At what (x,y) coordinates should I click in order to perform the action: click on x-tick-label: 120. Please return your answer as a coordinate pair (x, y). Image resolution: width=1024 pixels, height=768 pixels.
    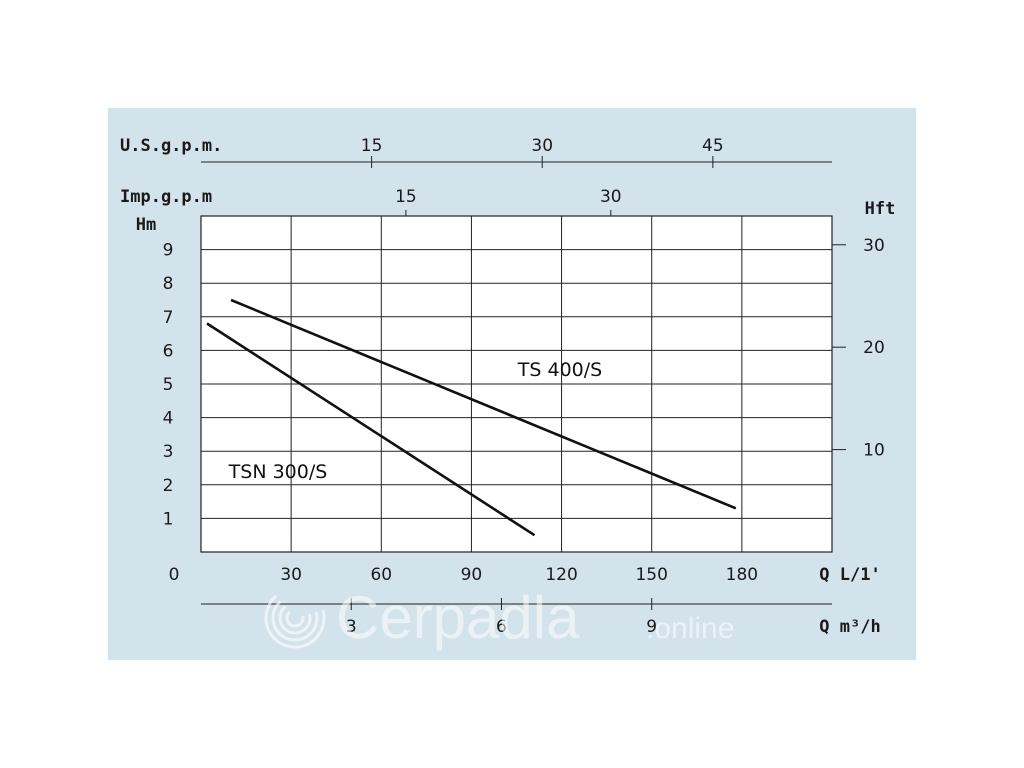
    Looking at the image, I should click on (561, 575).